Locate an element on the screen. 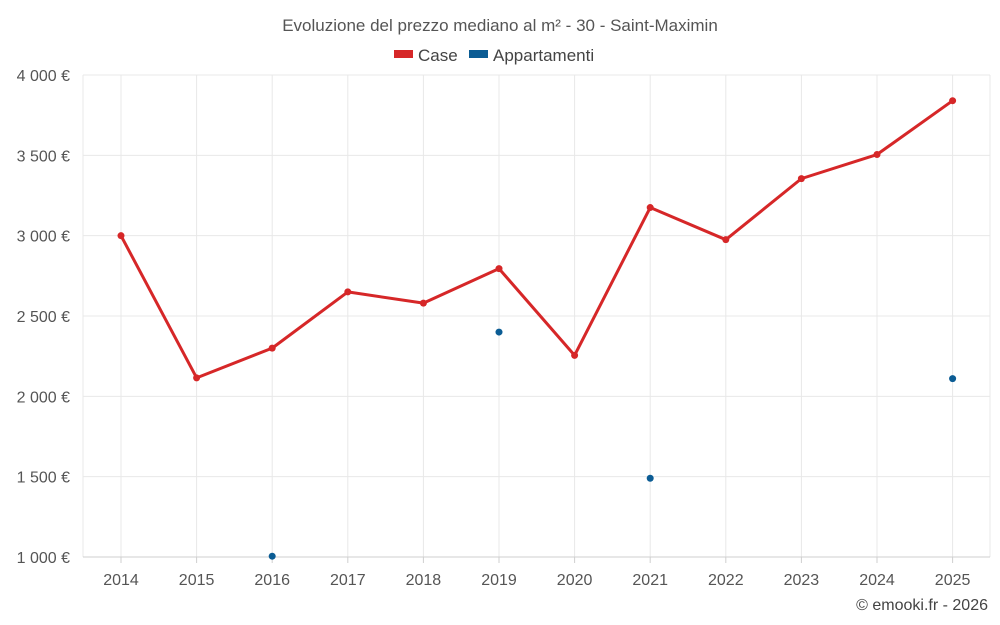  x-tick-label: 2024 is located at coordinates (877, 580).